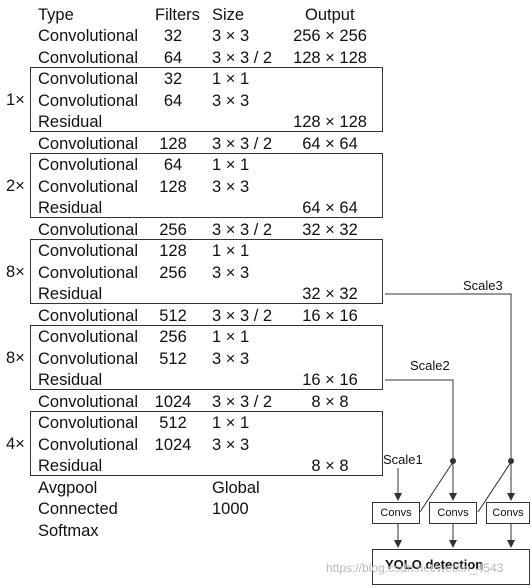 The height and width of the screenshot is (588, 532). I want to click on row-11-filters: 128, so click(173, 251).